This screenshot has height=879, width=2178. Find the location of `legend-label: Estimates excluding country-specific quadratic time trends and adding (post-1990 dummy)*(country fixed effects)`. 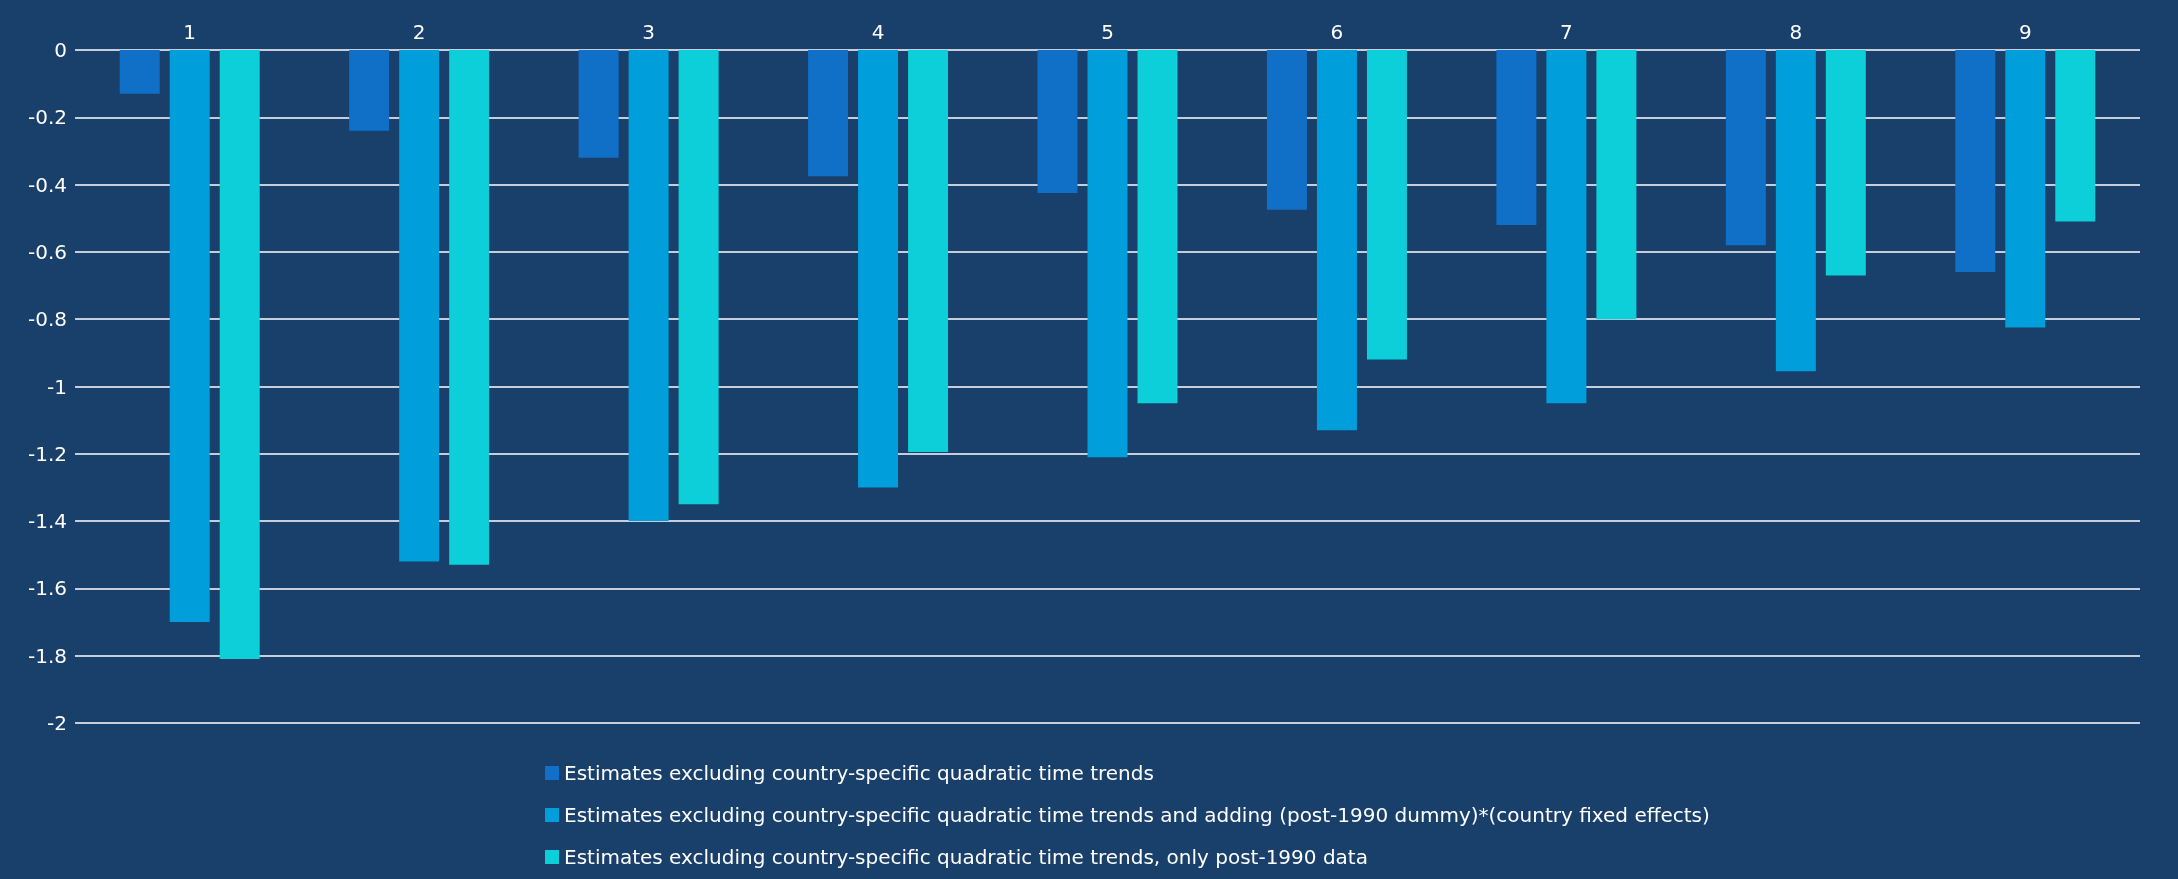

legend-label: Estimates excluding country-specific quadratic time trends and adding (post-1990 dummy)*(country fixed effects) is located at coordinates (1137, 815).